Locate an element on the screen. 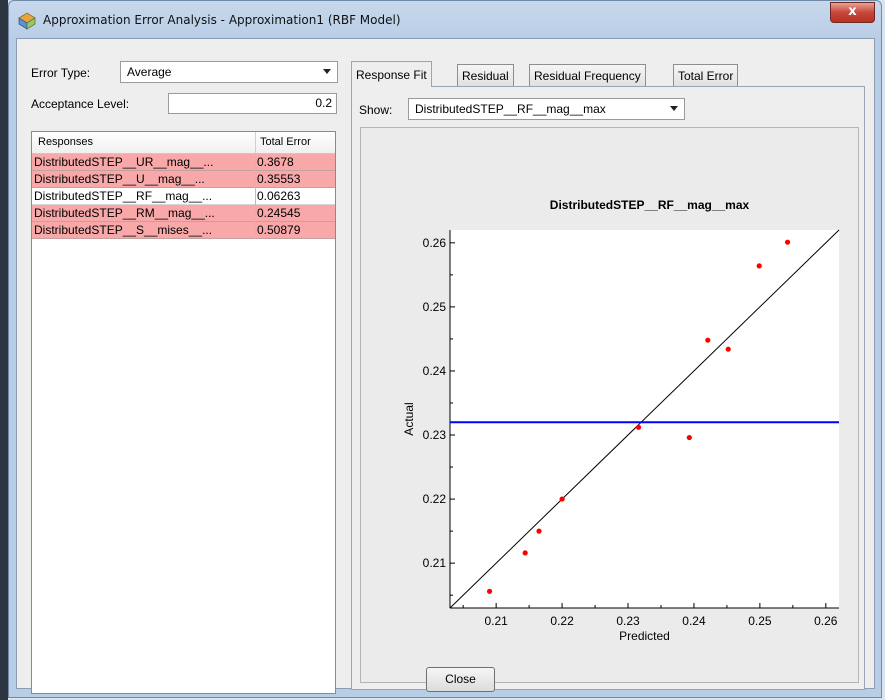 The height and width of the screenshot is (700, 885). x-tick-label: 0.23 is located at coordinates (628, 621).